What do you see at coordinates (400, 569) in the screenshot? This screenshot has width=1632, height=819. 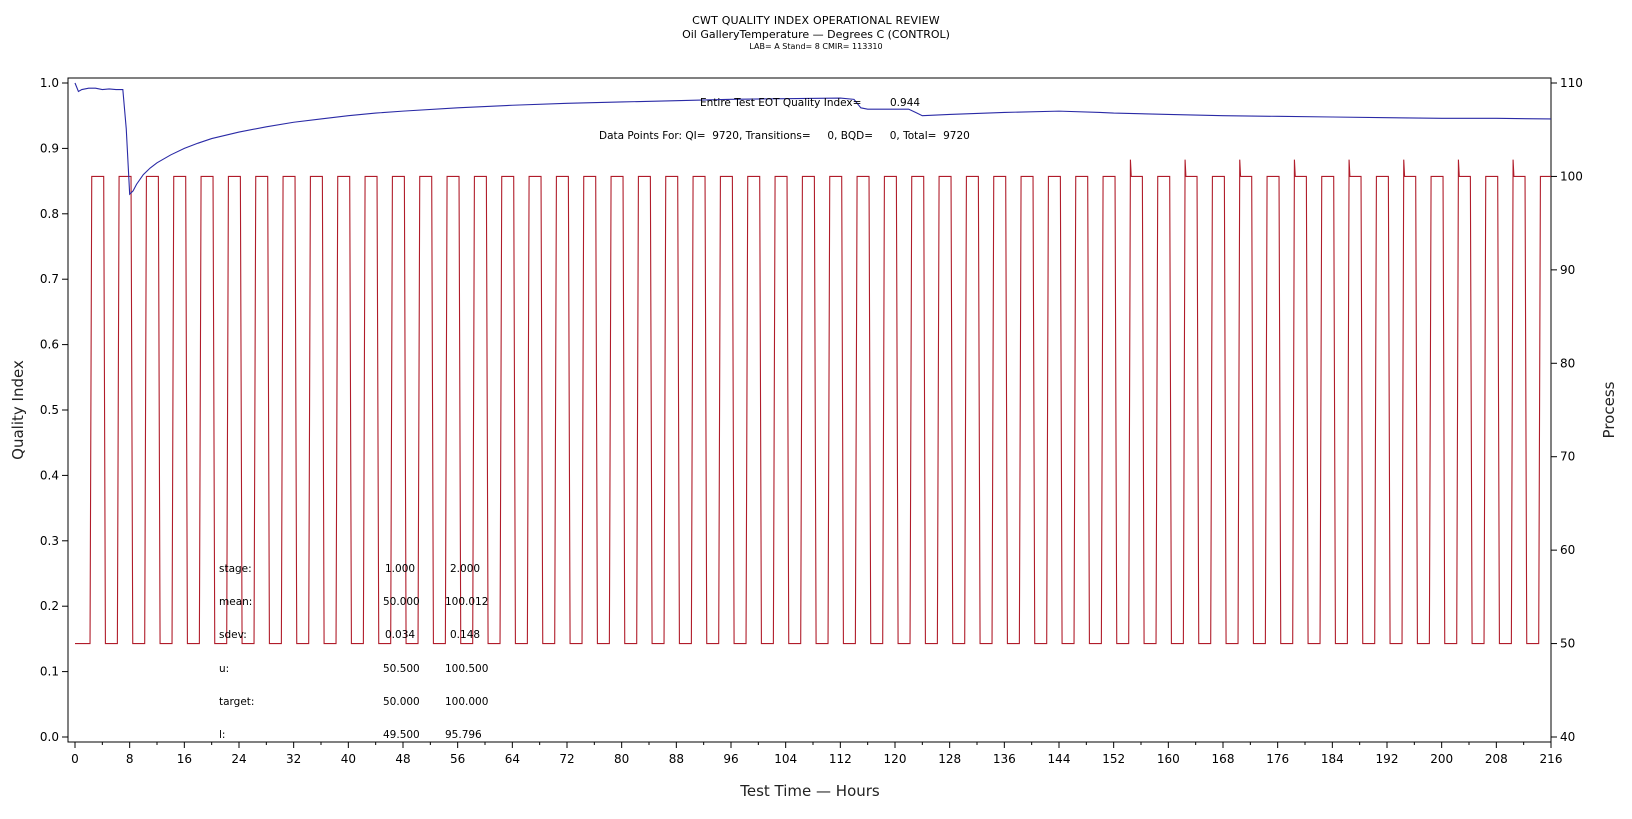 I see `stats-value-stage1: 1.000` at bounding box center [400, 569].